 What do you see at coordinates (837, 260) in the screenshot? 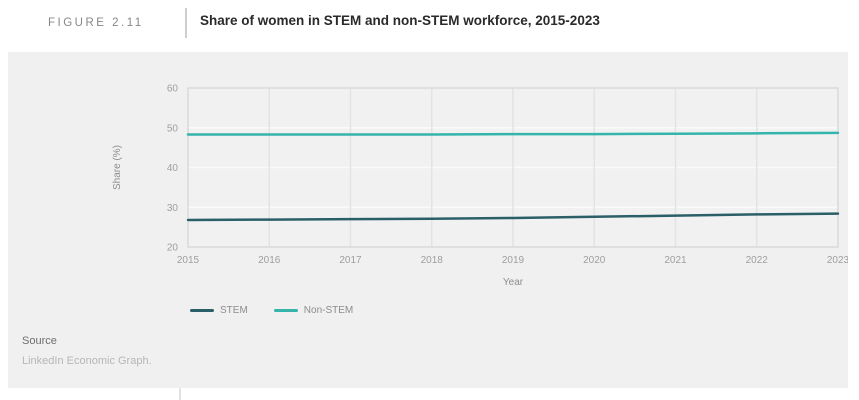
I see `svg-text: 2023` at bounding box center [837, 260].